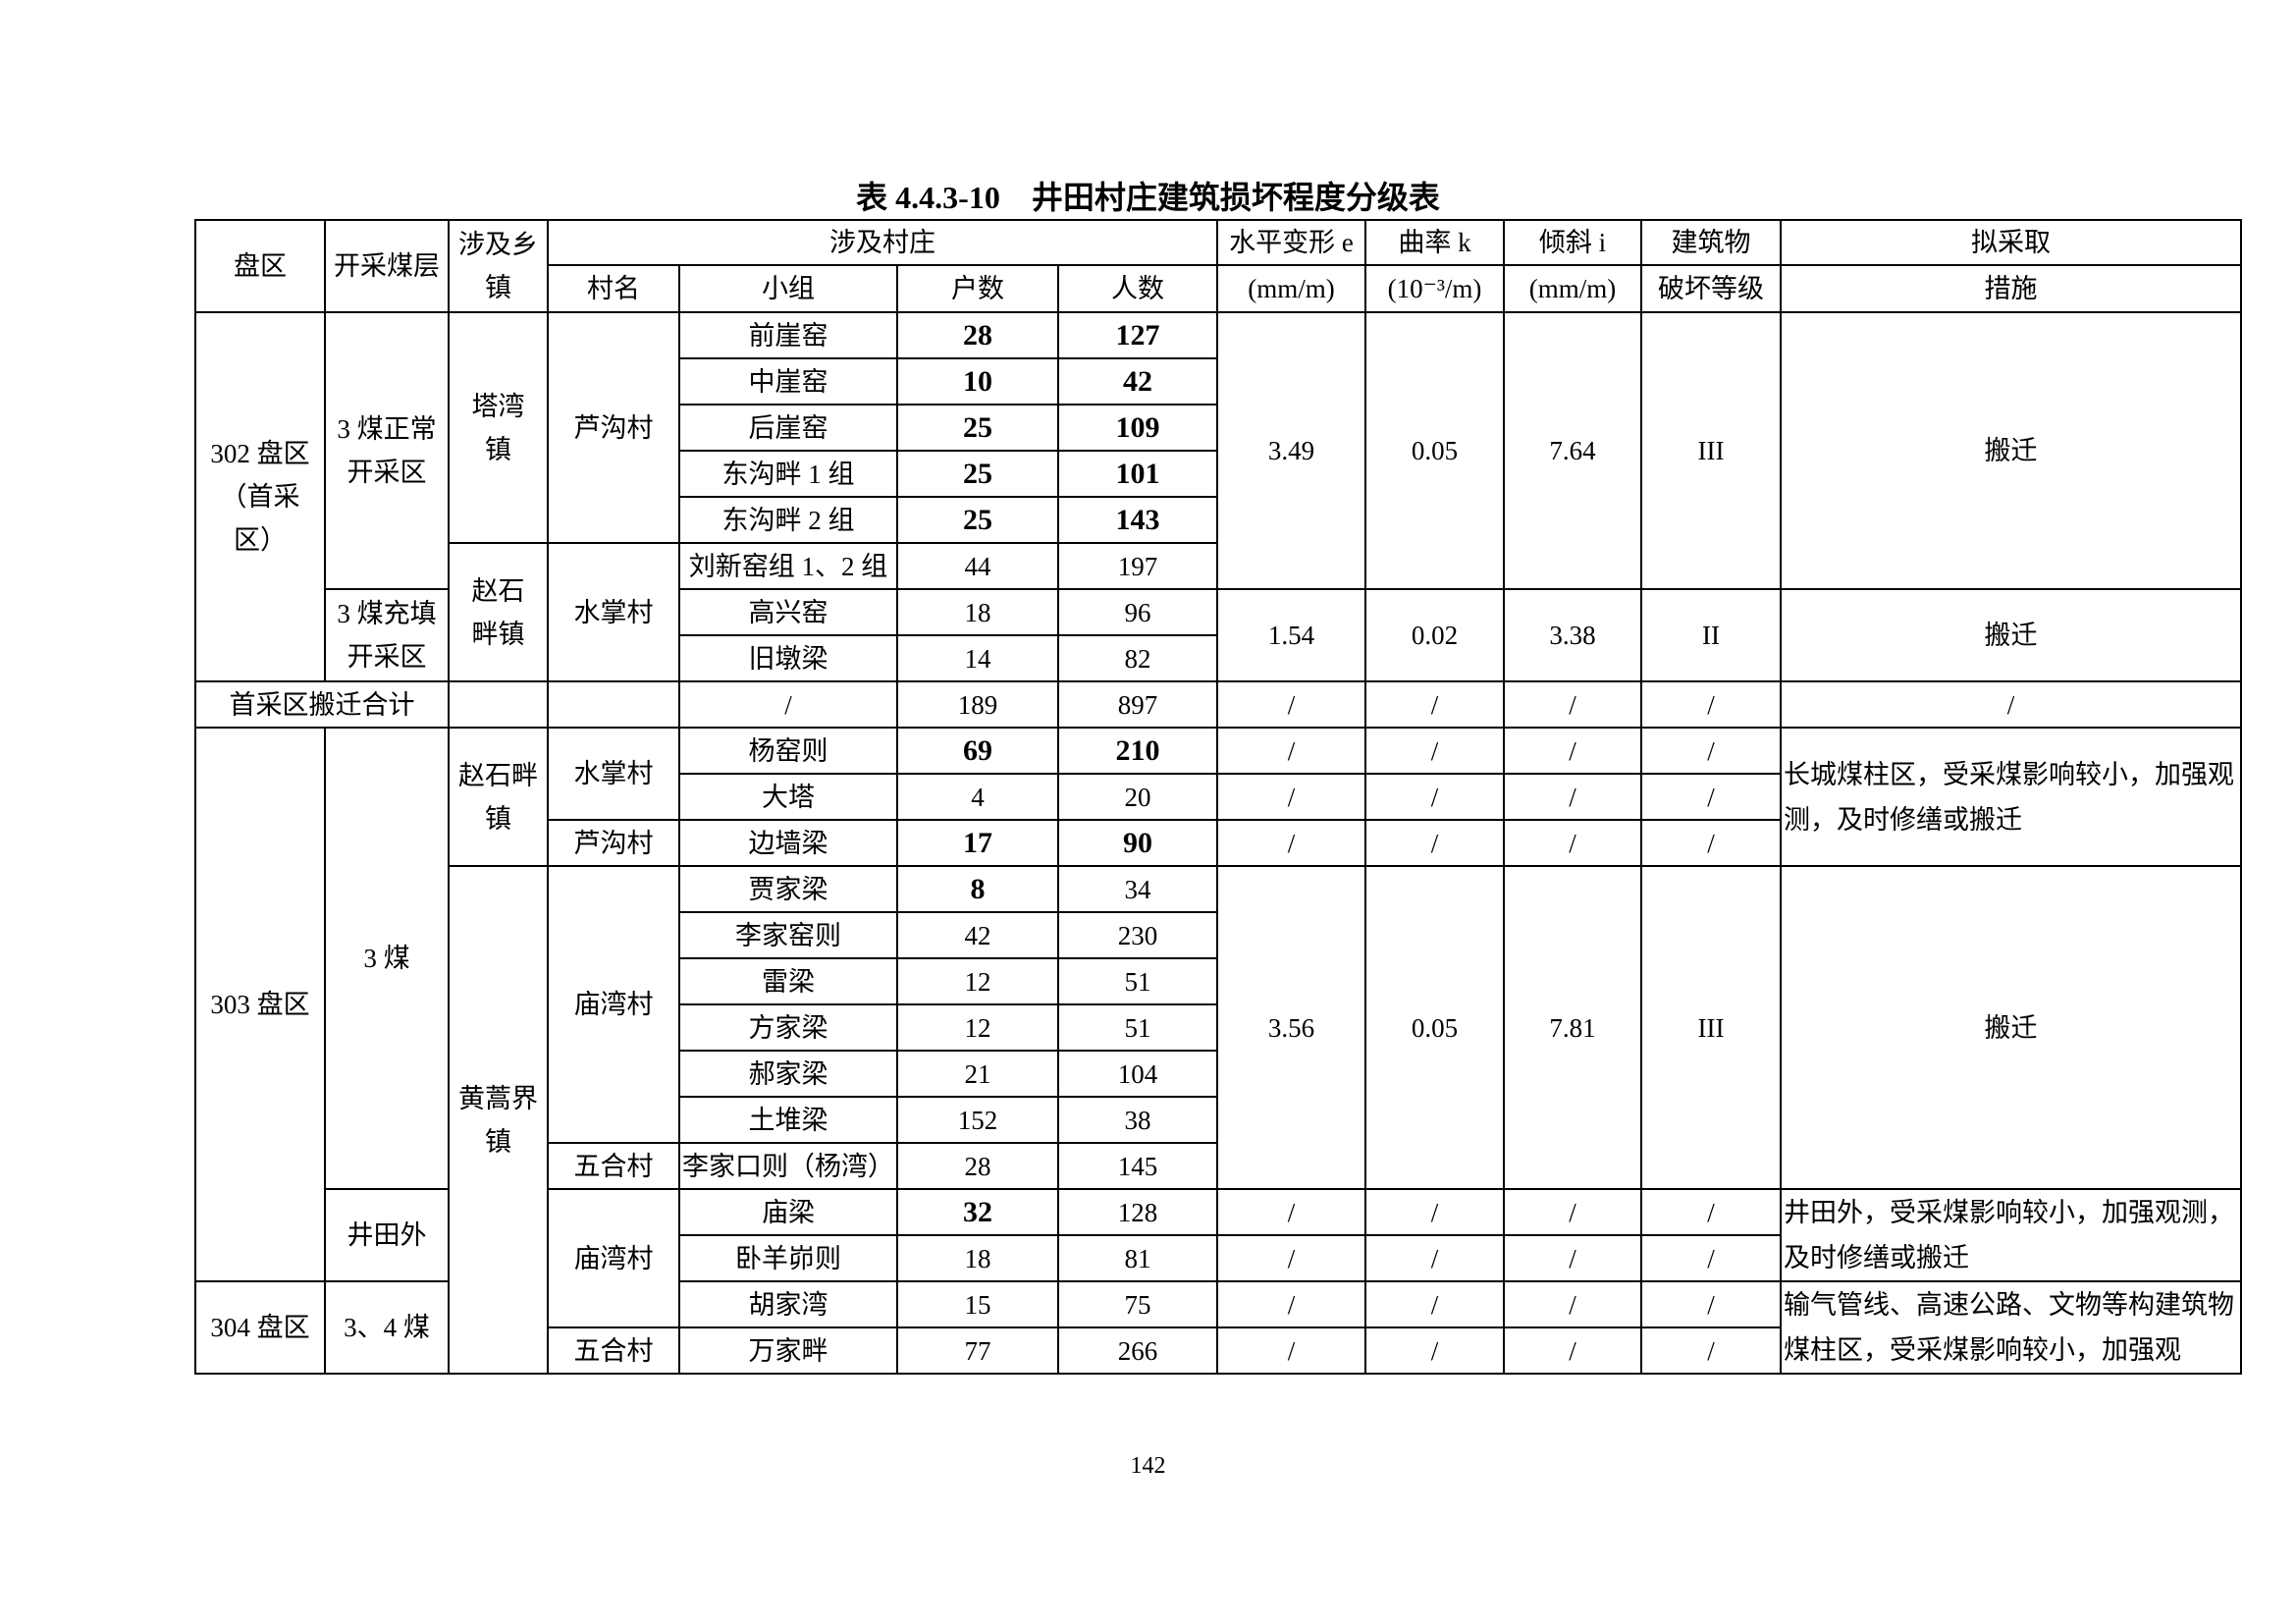  Describe the element at coordinates (788, 428) in the screenshot. I see `table-cell: 后崖窑` at that location.